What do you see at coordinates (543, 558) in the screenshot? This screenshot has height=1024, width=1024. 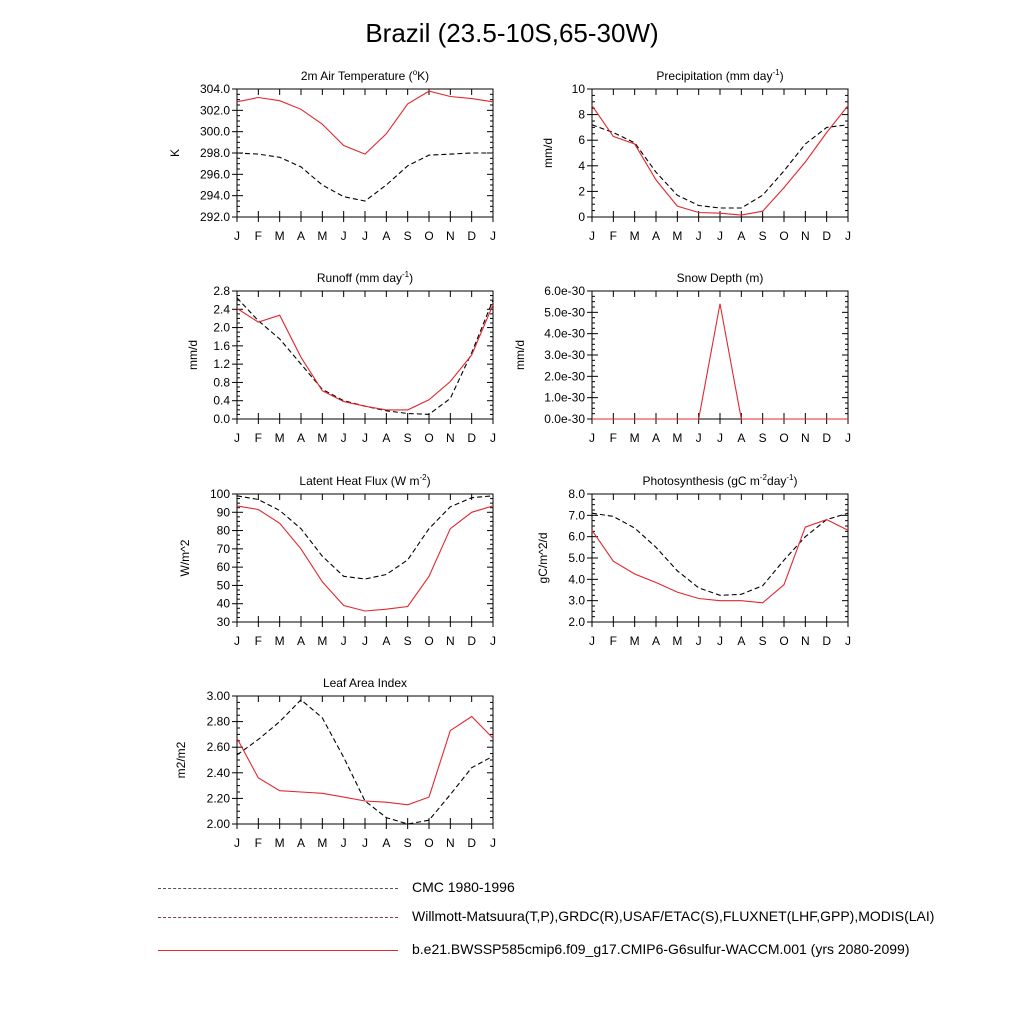 I see `y-axis-label: gC/m^2/d` at bounding box center [543, 558].